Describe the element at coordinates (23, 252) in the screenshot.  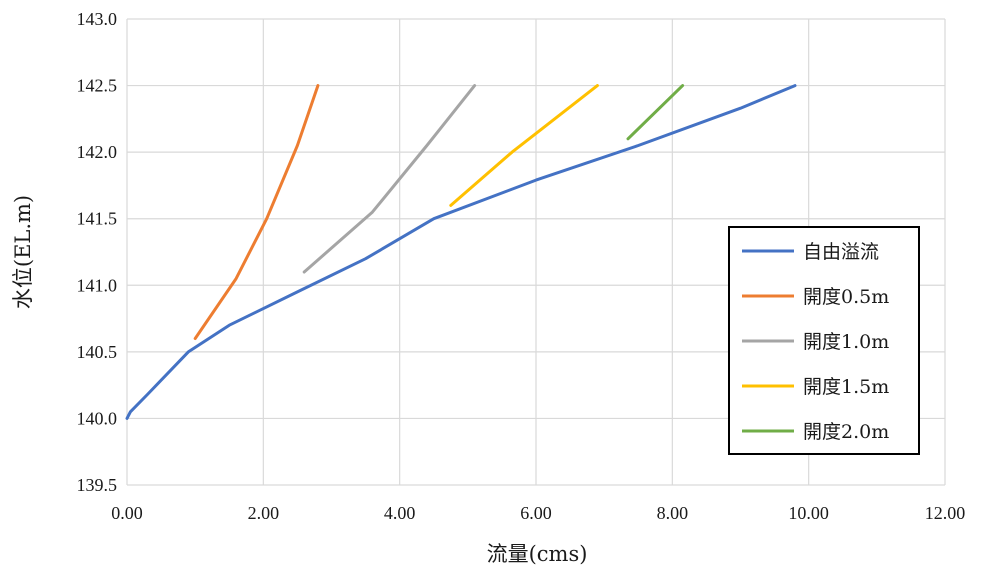
I see `y-axis-title: 水位(EL.m)` at that location.